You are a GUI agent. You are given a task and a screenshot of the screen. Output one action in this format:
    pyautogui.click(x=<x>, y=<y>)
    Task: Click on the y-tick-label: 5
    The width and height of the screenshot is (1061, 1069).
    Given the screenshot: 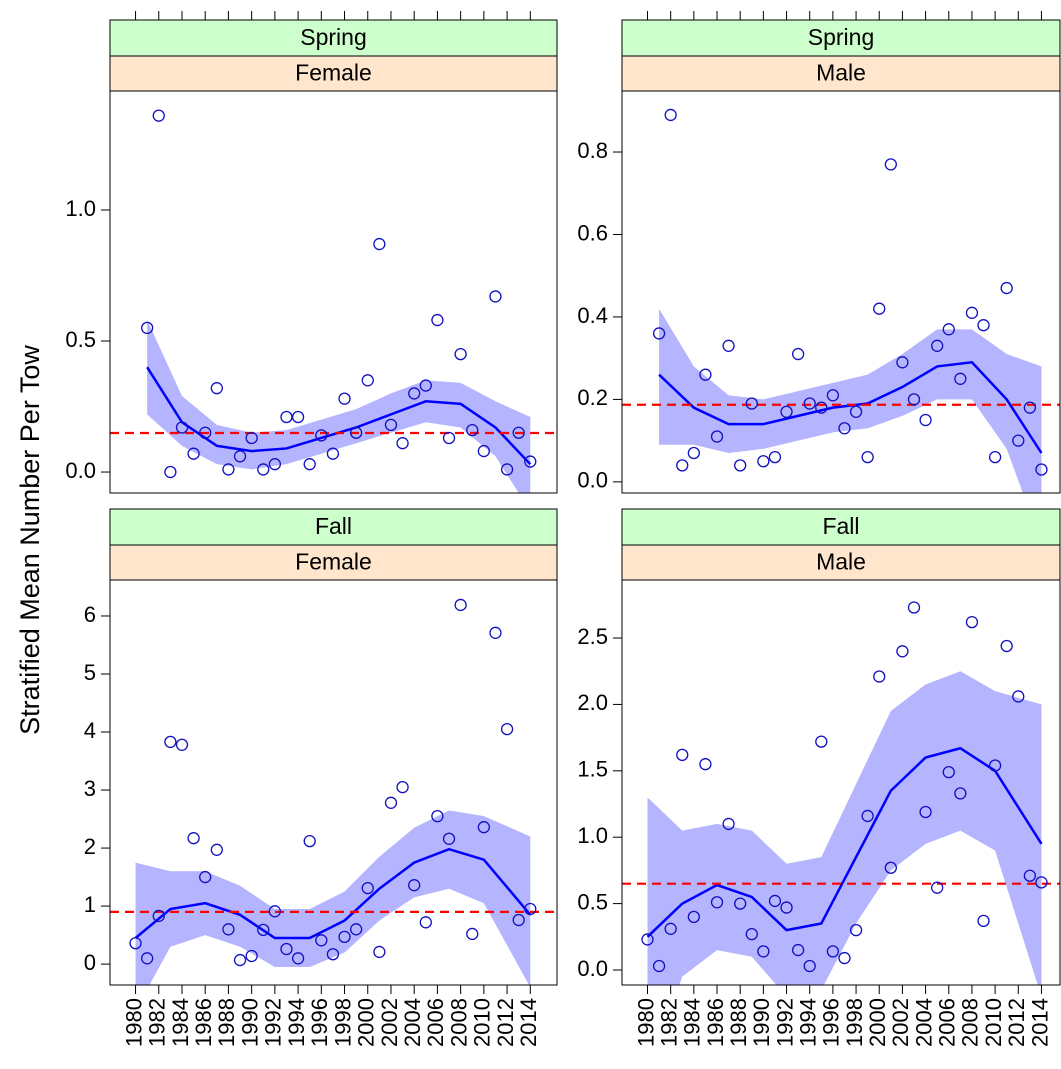 What is the action you would take?
    pyautogui.click(x=90, y=672)
    